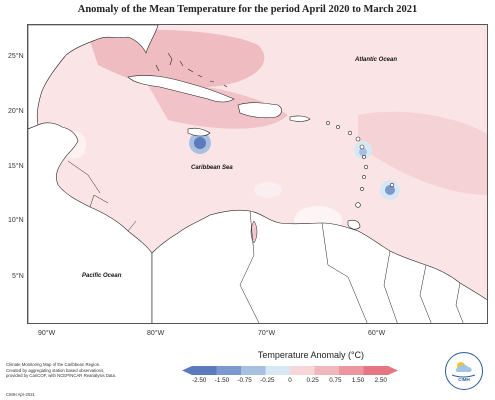 The image size is (495, 400). Describe the element at coordinates (268, 190) in the screenshot. I see `neutral-spot-mid` at that location.